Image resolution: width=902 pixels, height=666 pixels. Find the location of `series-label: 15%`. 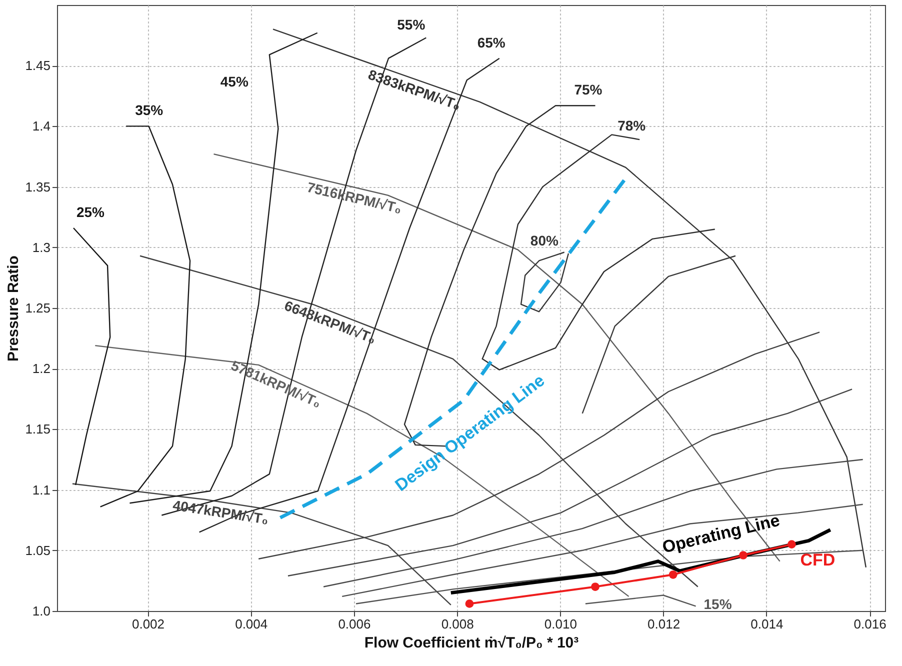

series-label: 15% is located at coordinates (718, 604).